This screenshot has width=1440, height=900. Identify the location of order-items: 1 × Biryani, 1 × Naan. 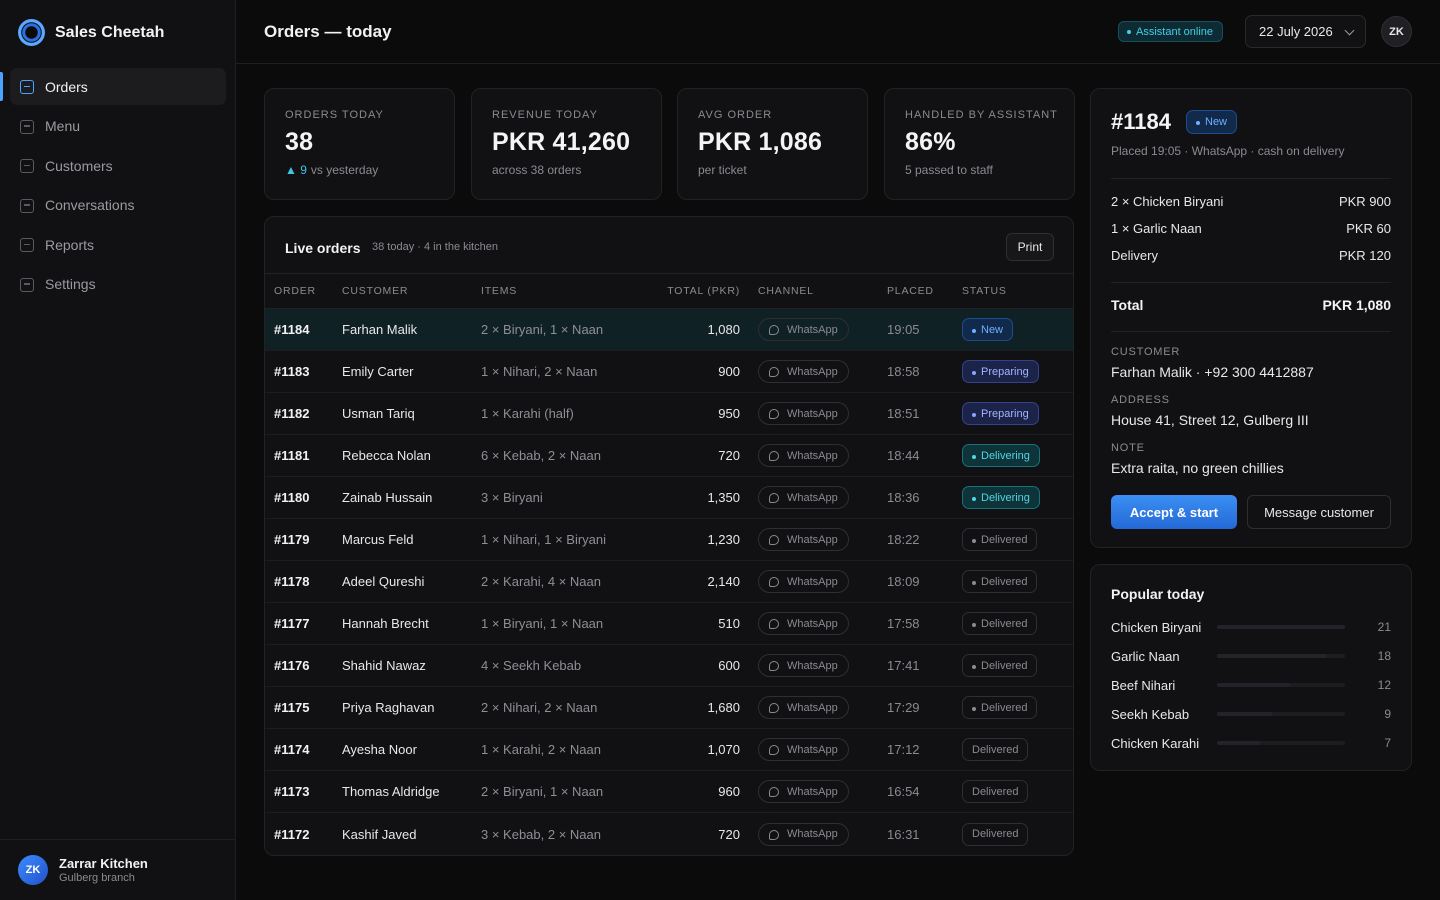
(542, 623).